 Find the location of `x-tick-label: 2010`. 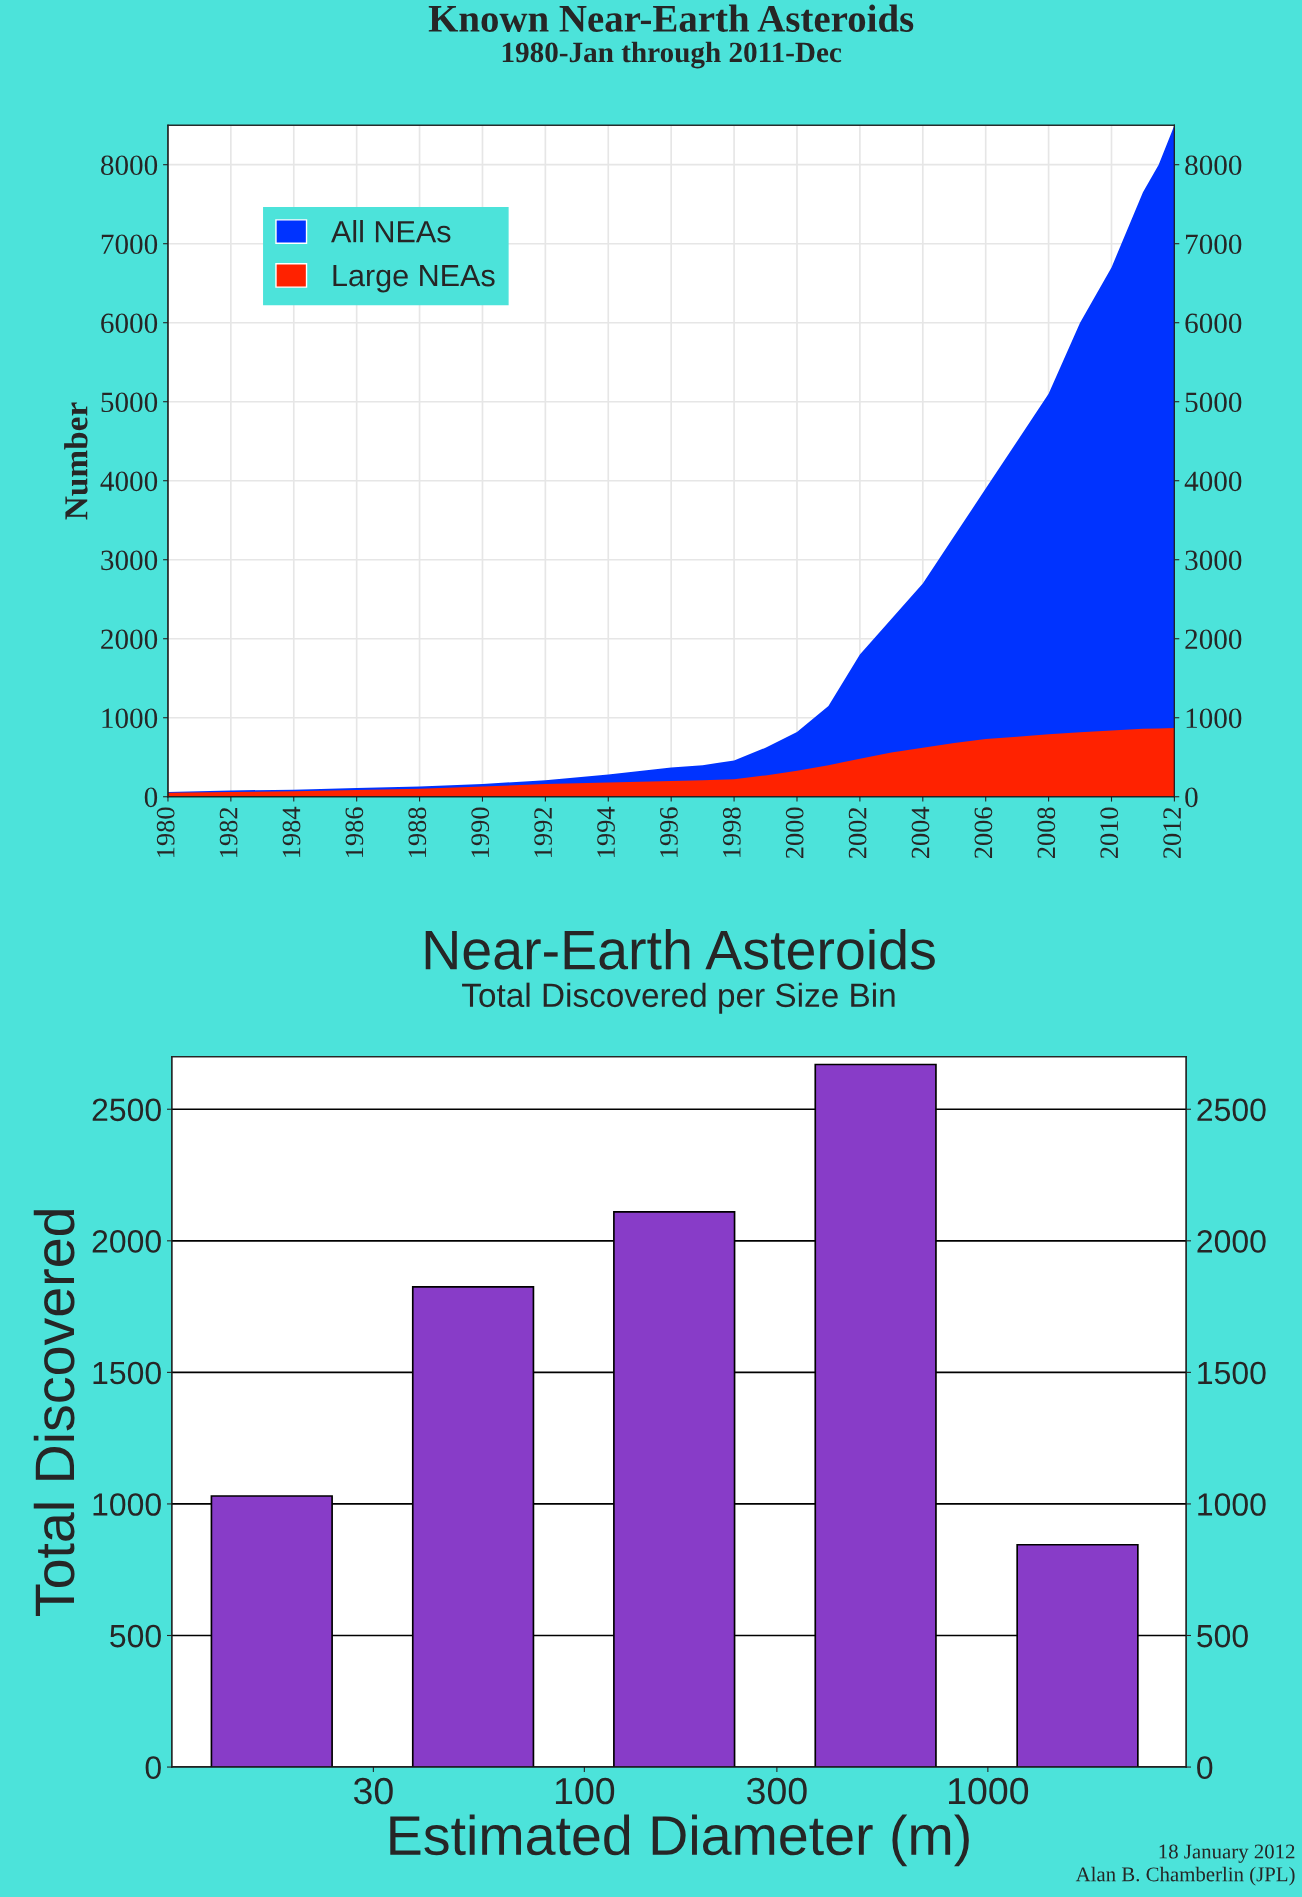

x-tick-label: 2010 is located at coordinates (1109, 833).